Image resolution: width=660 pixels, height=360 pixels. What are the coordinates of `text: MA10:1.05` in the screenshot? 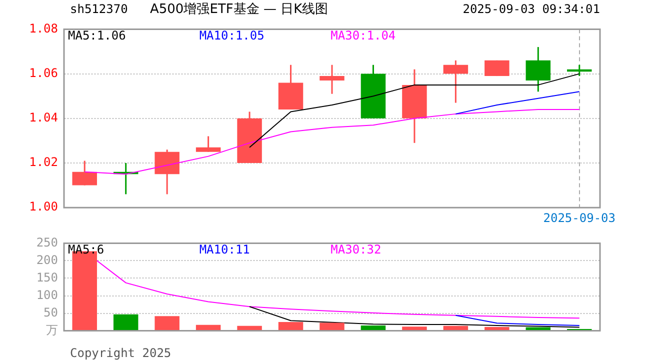 It's located at (231, 35).